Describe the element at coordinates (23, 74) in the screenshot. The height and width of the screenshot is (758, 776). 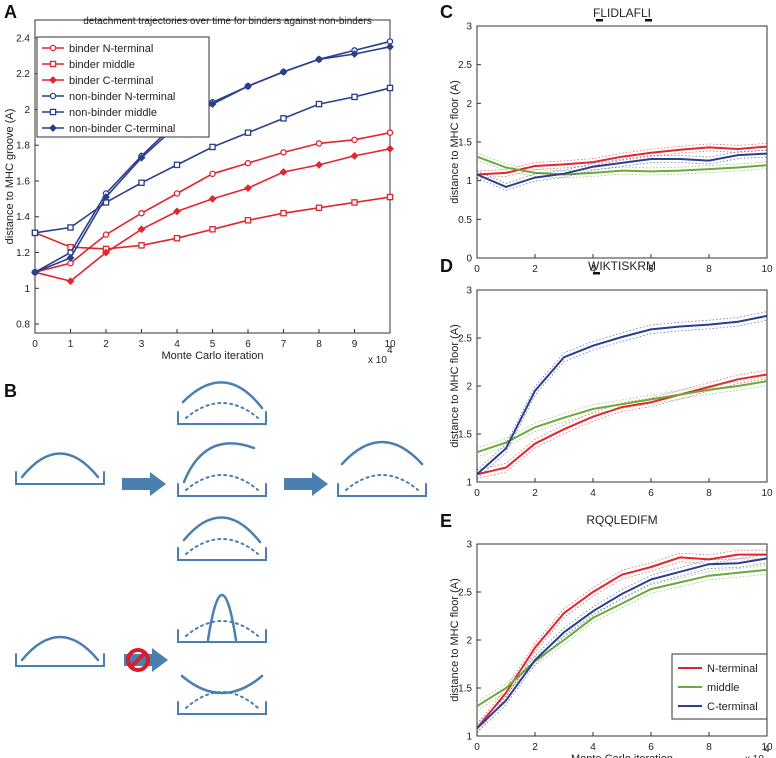
I see `y-tick-label: 2.2` at that location.